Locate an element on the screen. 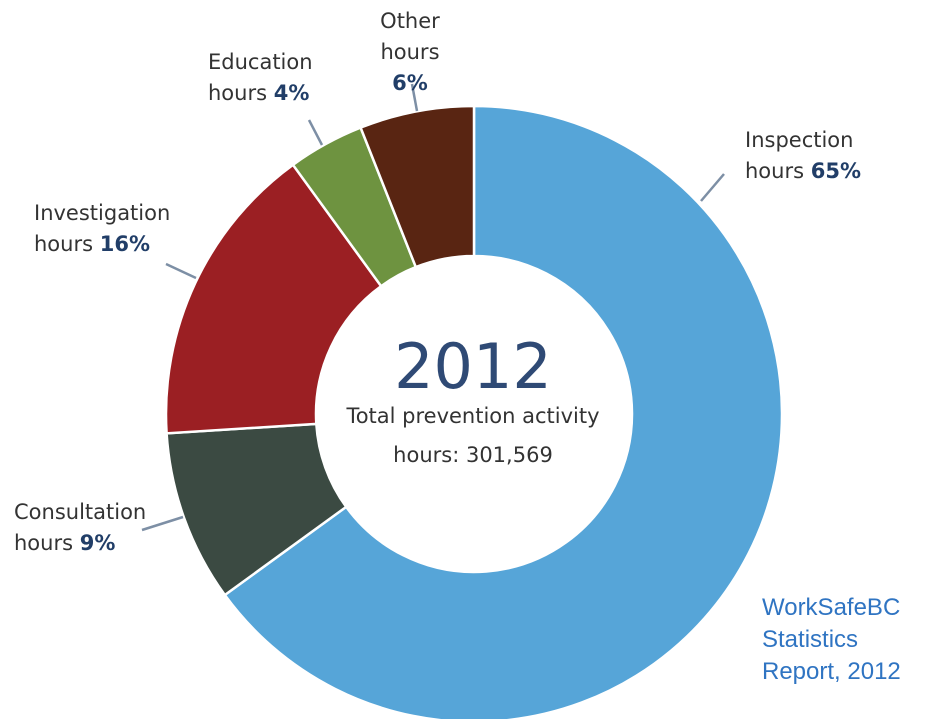 This screenshot has height=719, width=935. source-line-3: Report, 2012 is located at coordinates (831, 671).